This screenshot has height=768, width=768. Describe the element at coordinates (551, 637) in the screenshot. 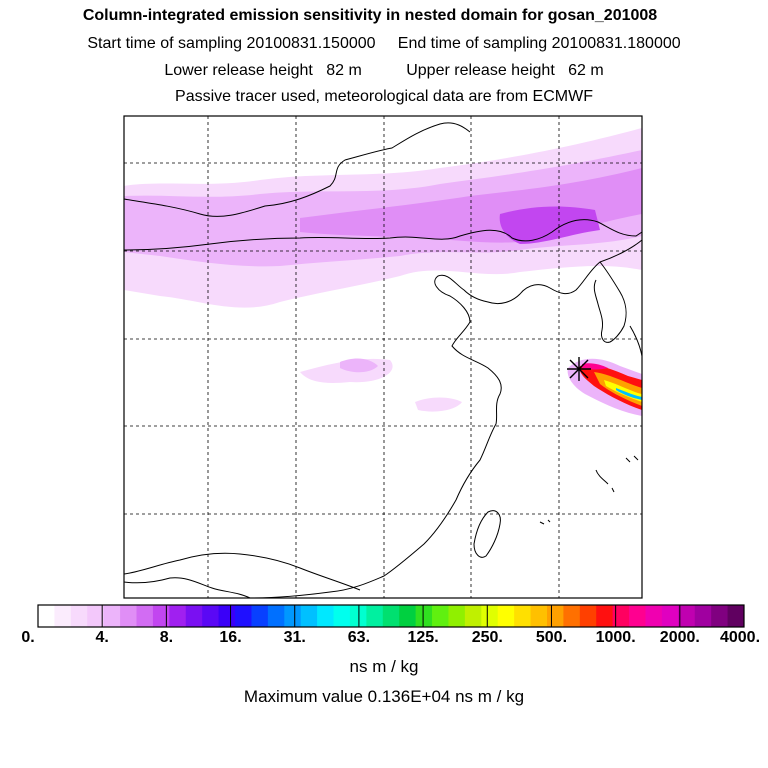

I see `colorbar-label: 500.` at that location.